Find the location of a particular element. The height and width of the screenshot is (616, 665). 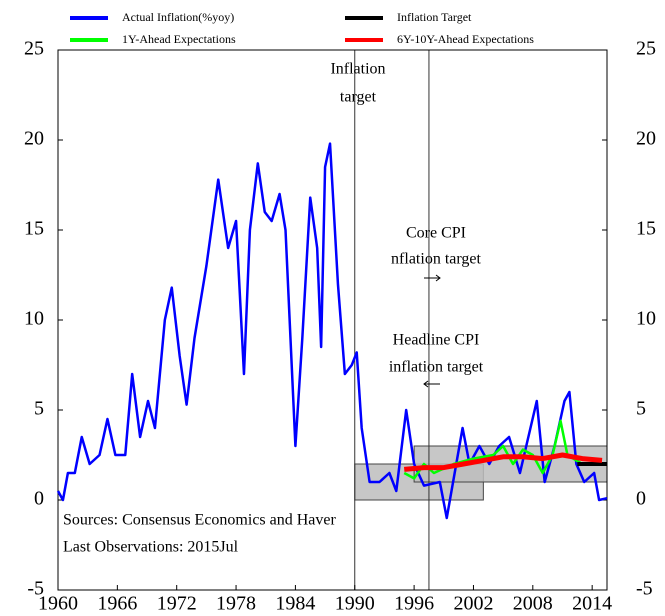

annotation: Headline CPI is located at coordinates (436, 340).